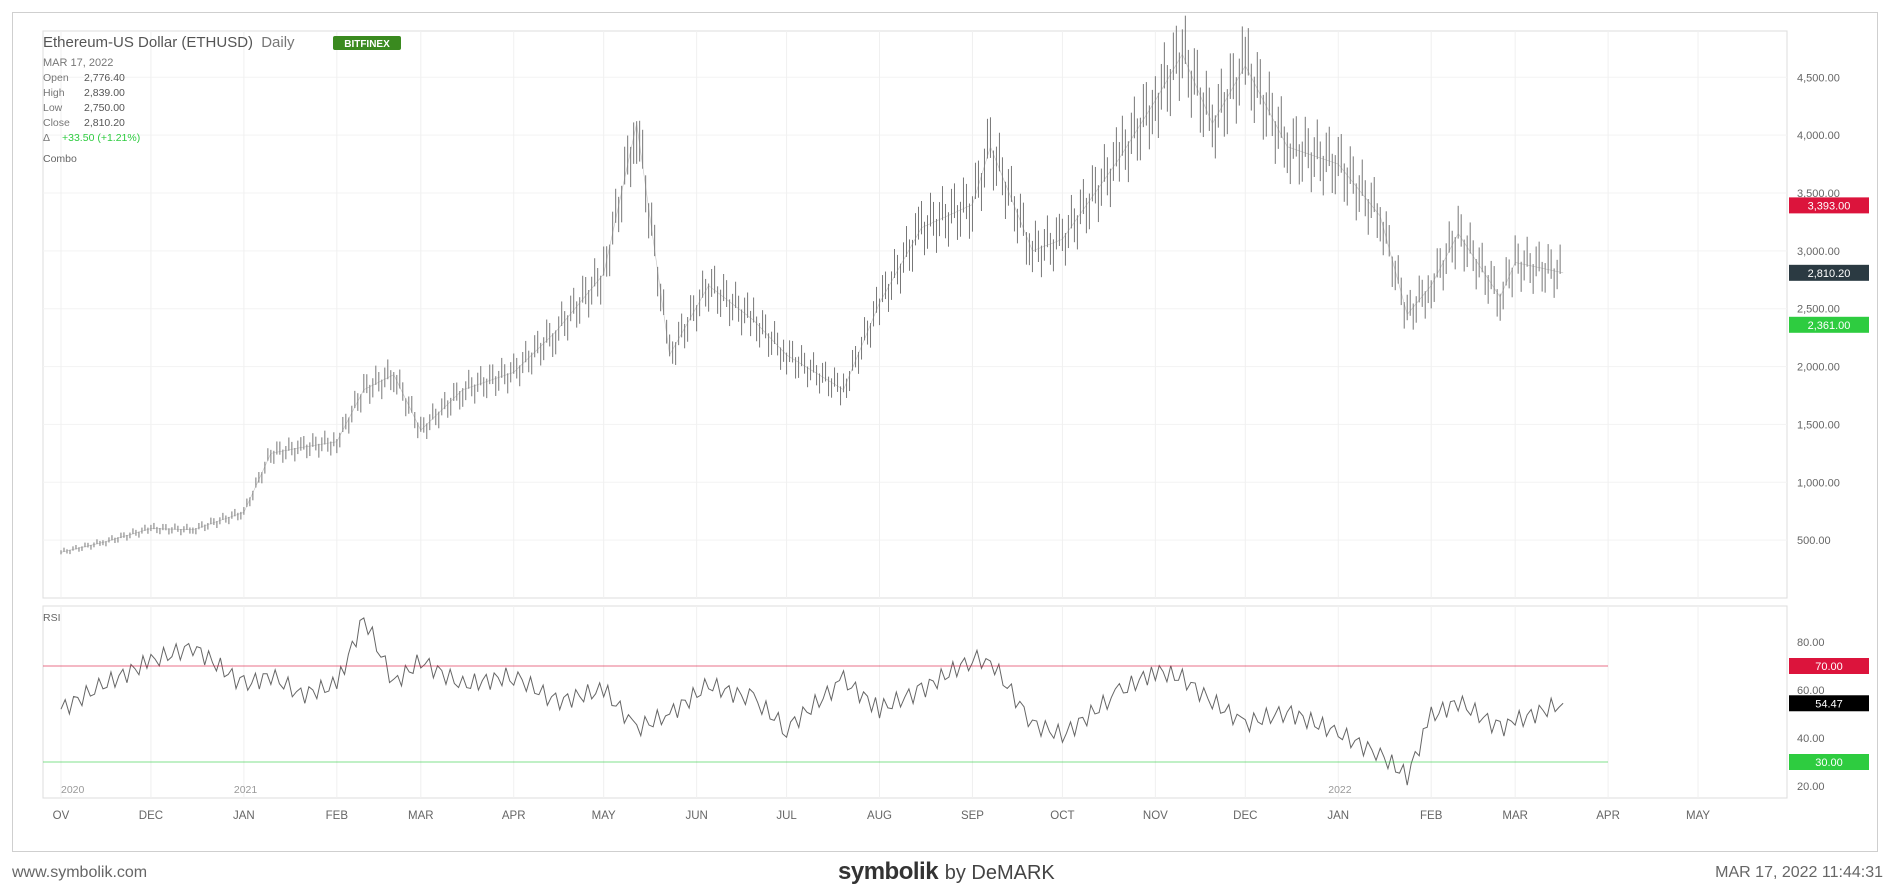 This screenshot has width=1895, height=896. What do you see at coordinates (54, 93) in the screenshot?
I see `high-label: High` at bounding box center [54, 93].